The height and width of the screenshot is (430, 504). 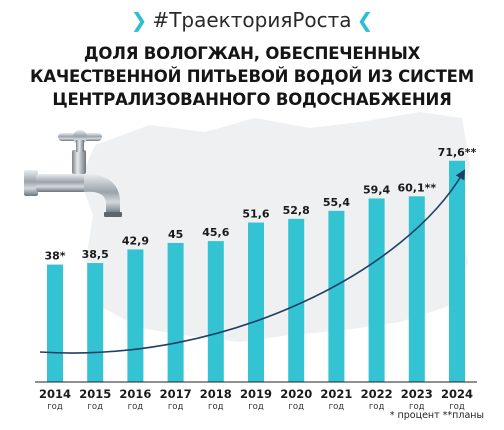 I want to click on data-label-2017: 45, so click(x=175, y=234).